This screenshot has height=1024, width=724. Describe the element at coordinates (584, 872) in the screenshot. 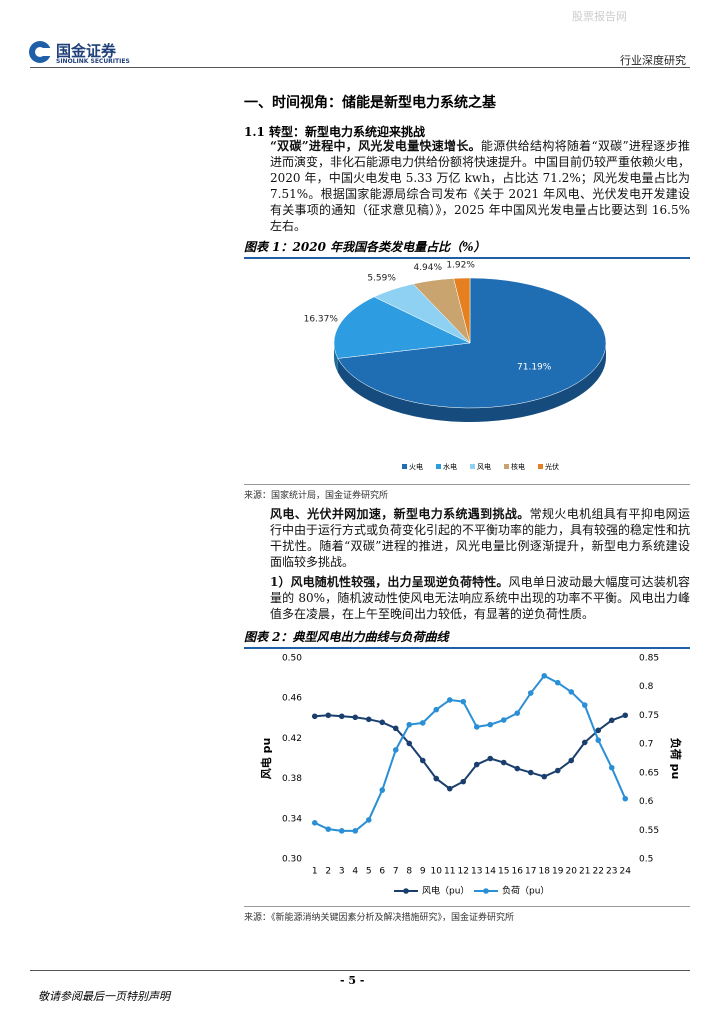

I see `x-tick-label: 21` at that location.